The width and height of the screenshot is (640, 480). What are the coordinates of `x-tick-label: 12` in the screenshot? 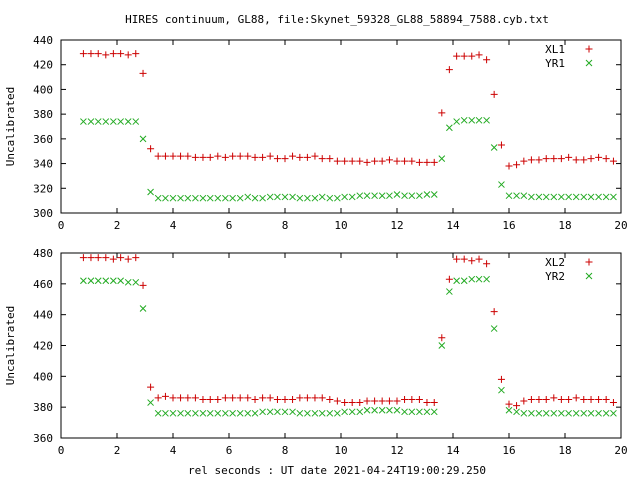 It's located at (396, 450).